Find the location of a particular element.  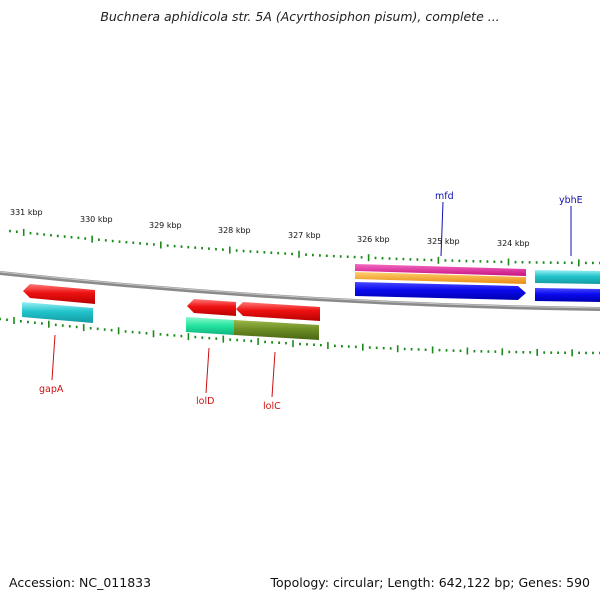

gene-cyan-ybhE is located at coordinates (567, 277).